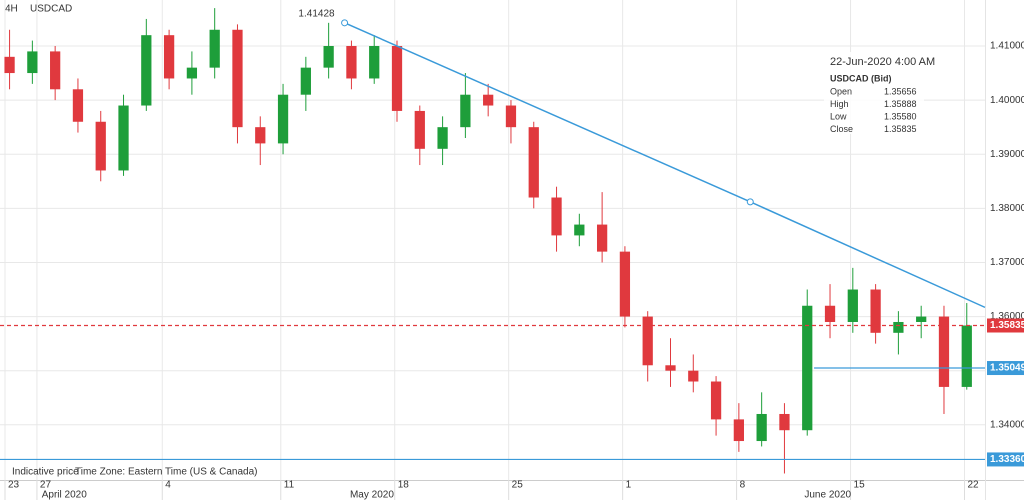 This screenshot has height=500, width=1024. I want to click on info-value: 1.35835, so click(900, 129).